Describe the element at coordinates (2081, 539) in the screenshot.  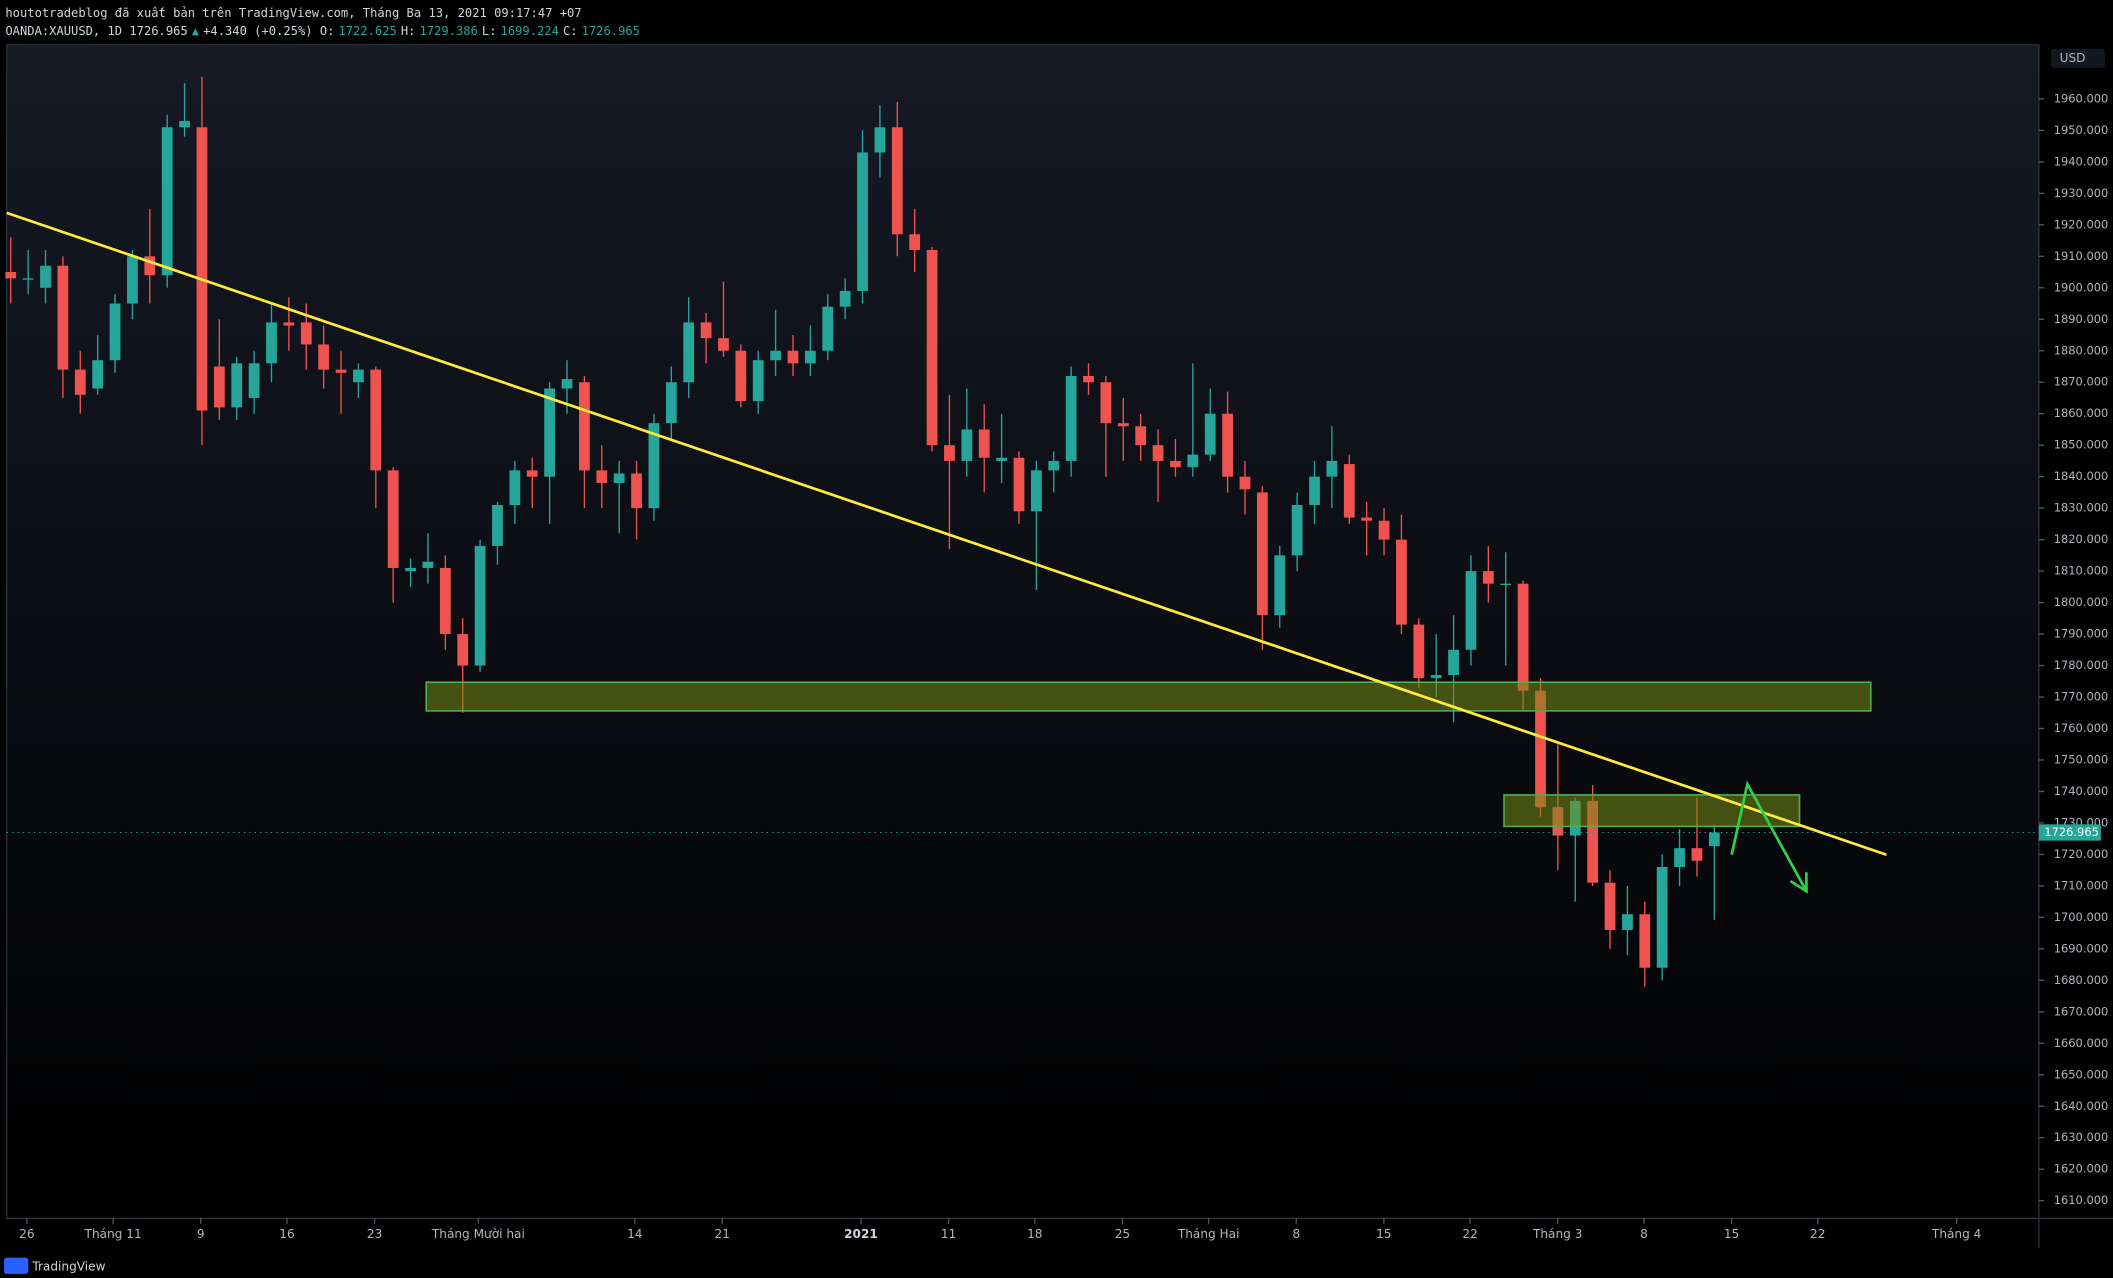
I see `y-tick-label: 1820.000` at that location.